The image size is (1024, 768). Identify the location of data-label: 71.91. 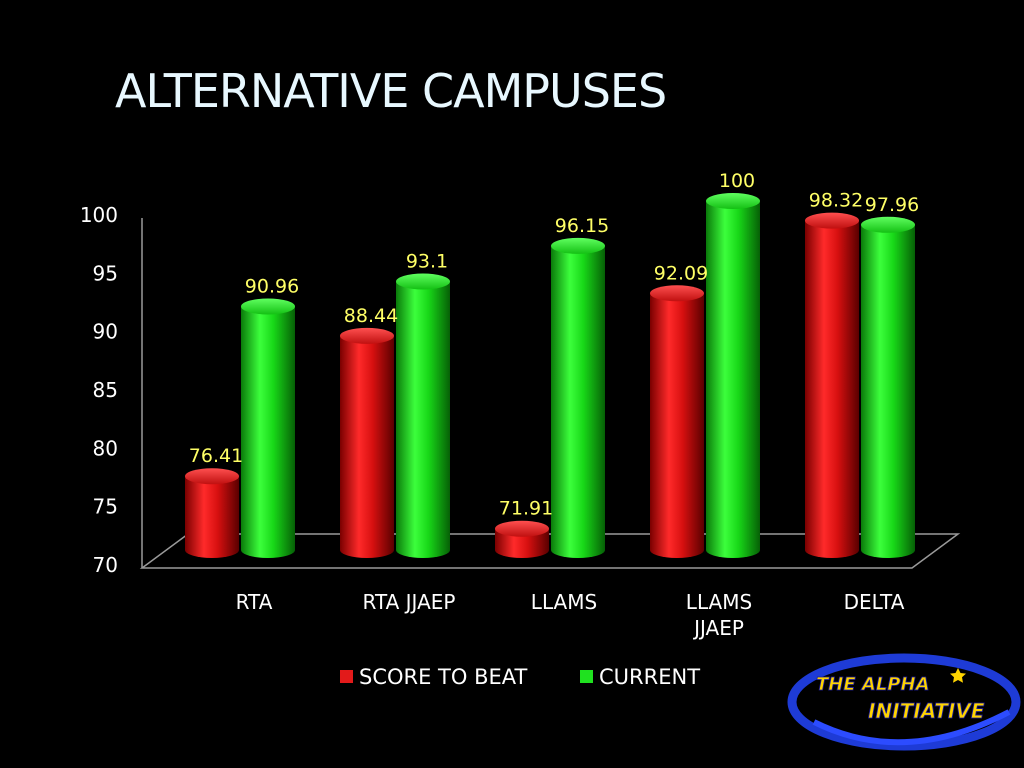
(526, 509).